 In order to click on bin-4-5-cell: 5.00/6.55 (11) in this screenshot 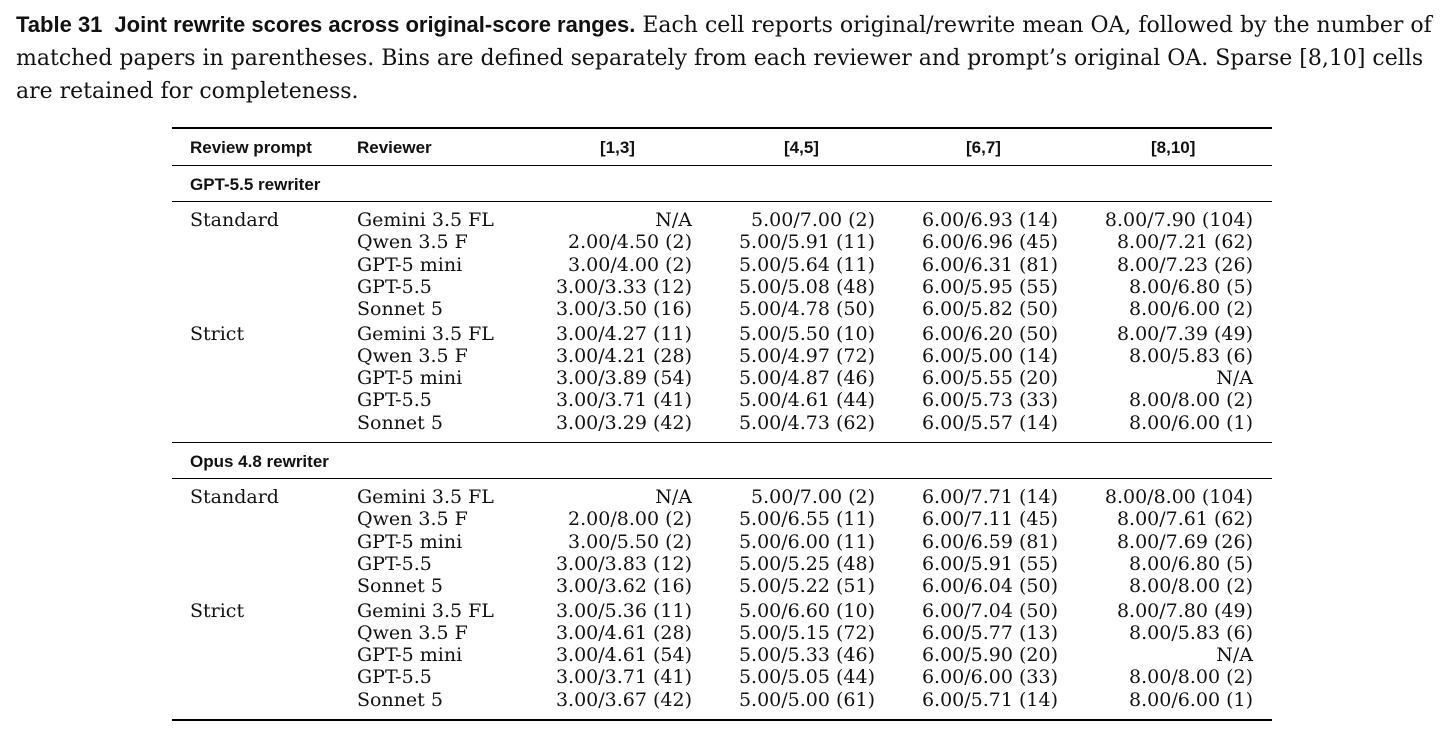, I will do `click(806, 519)`.